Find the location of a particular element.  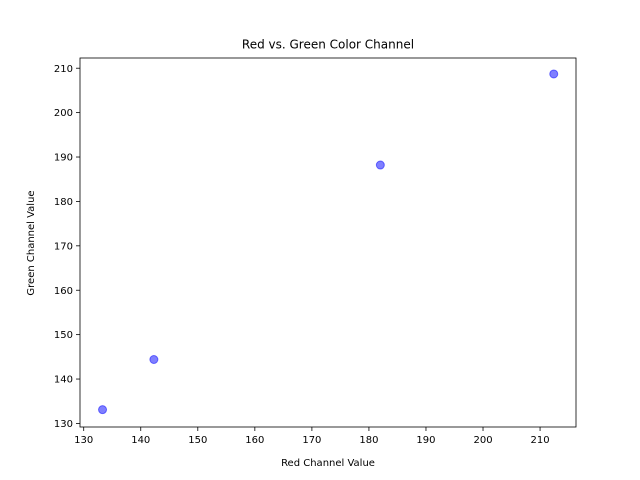

y-tick-label: 150 is located at coordinates (63, 335).